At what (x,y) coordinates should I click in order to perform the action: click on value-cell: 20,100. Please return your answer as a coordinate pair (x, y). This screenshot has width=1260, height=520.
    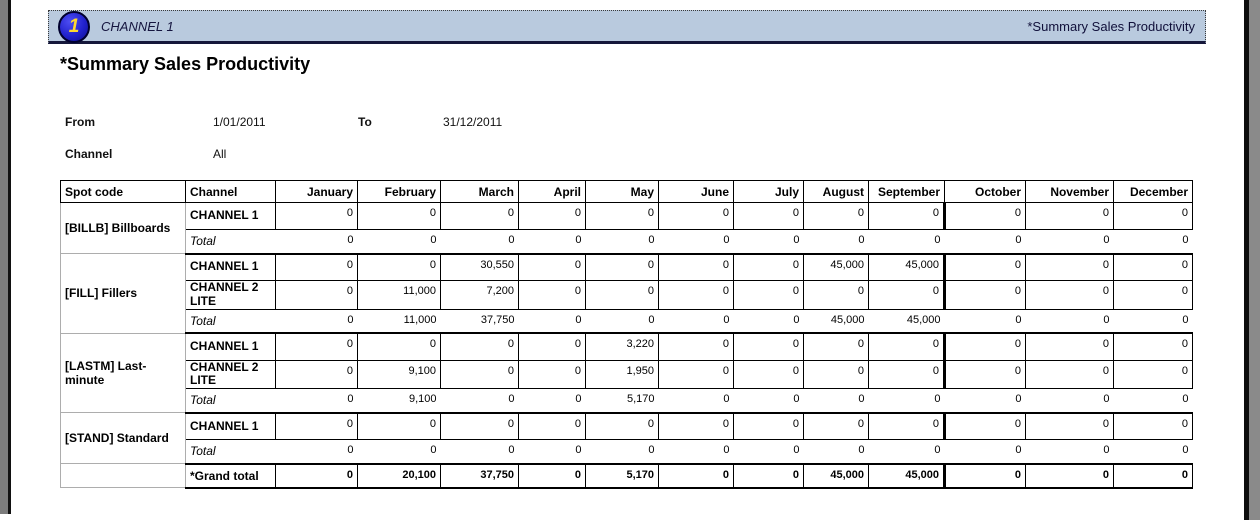
    Looking at the image, I should click on (399, 476).